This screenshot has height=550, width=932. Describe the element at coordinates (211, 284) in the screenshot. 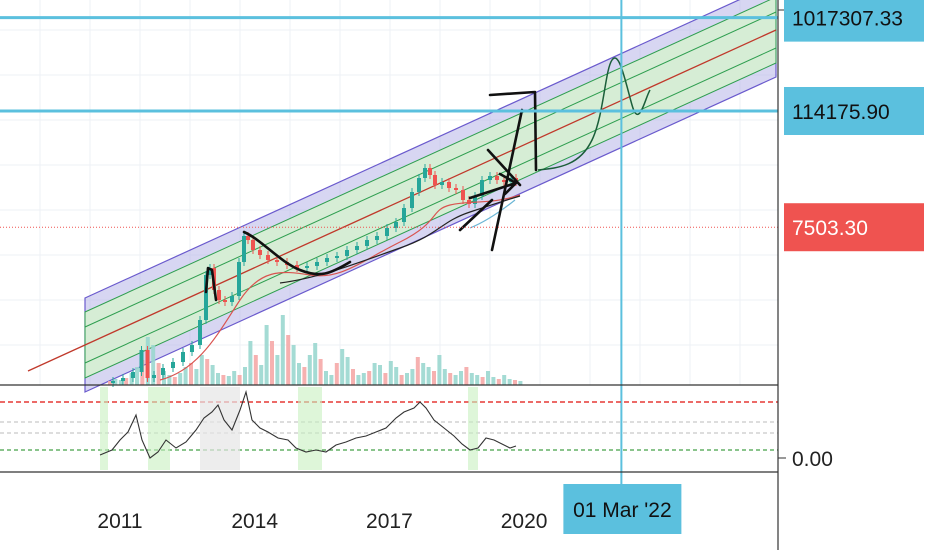

I see `drawing-stroke` at that location.